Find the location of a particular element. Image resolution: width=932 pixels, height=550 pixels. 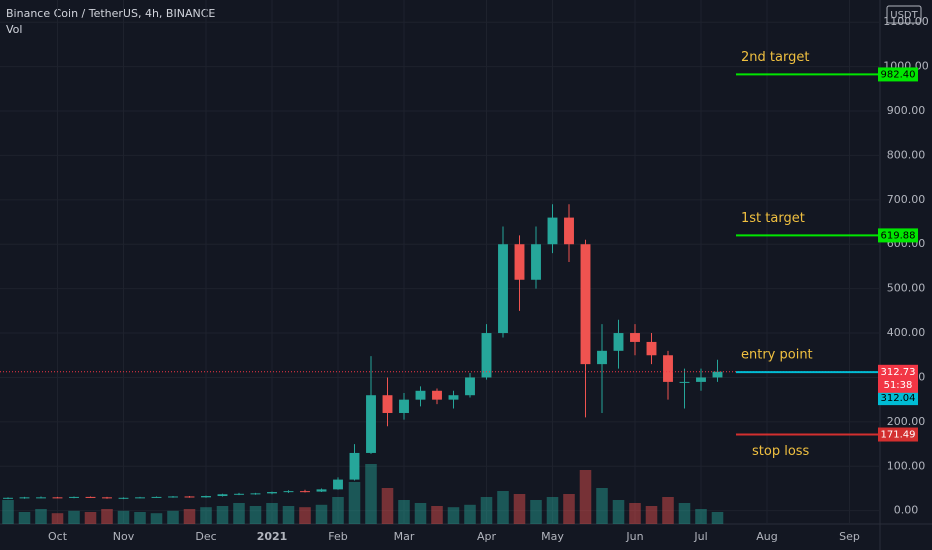

price-label: 982.40 is located at coordinates (898, 74).